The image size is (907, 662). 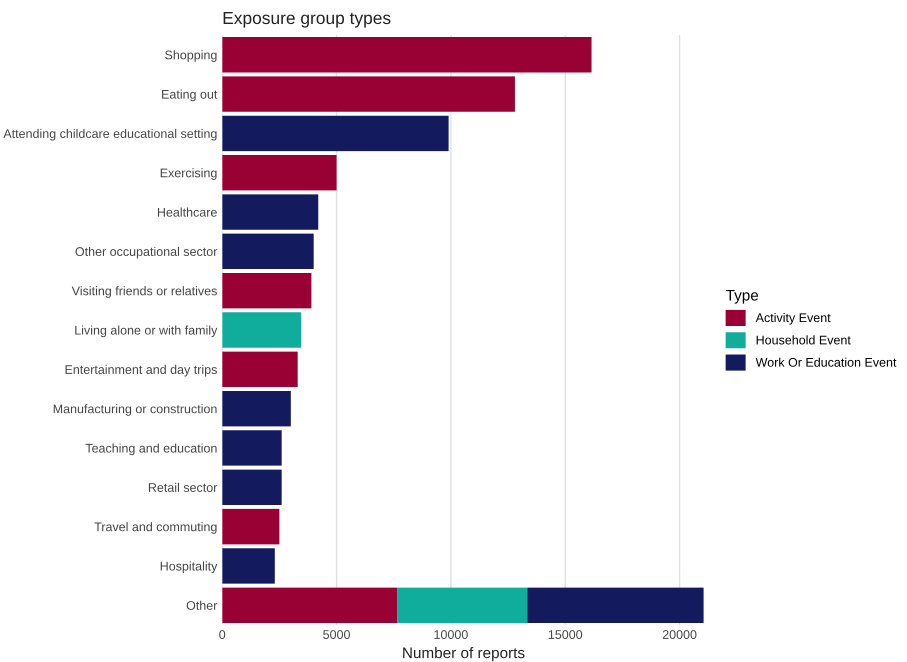 What do you see at coordinates (803, 339) in the screenshot?
I see `legend-label: Household Event` at bounding box center [803, 339].